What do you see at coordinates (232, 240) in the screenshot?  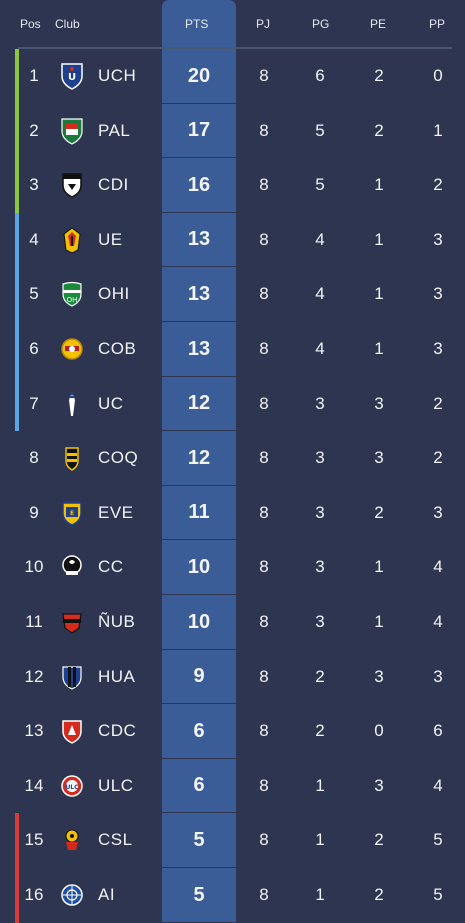 I see `table-row: 4 UE 13 8 4 1 3` at bounding box center [232, 240].